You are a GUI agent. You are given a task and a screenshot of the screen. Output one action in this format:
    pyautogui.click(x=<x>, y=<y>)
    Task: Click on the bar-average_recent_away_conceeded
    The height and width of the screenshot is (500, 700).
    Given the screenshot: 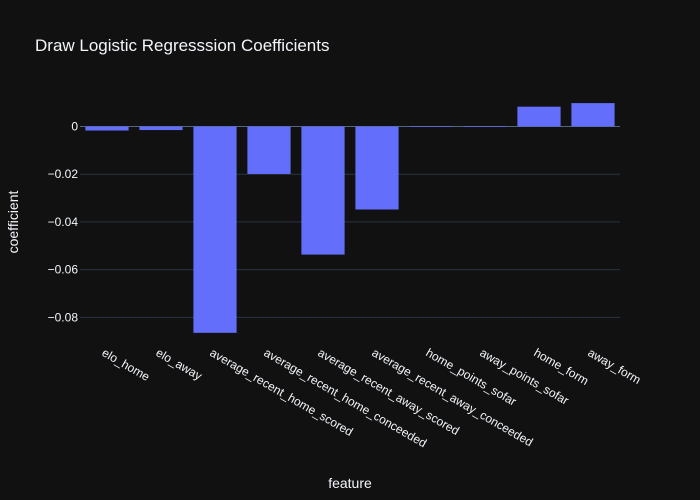 What is the action you would take?
    pyautogui.click(x=377, y=168)
    